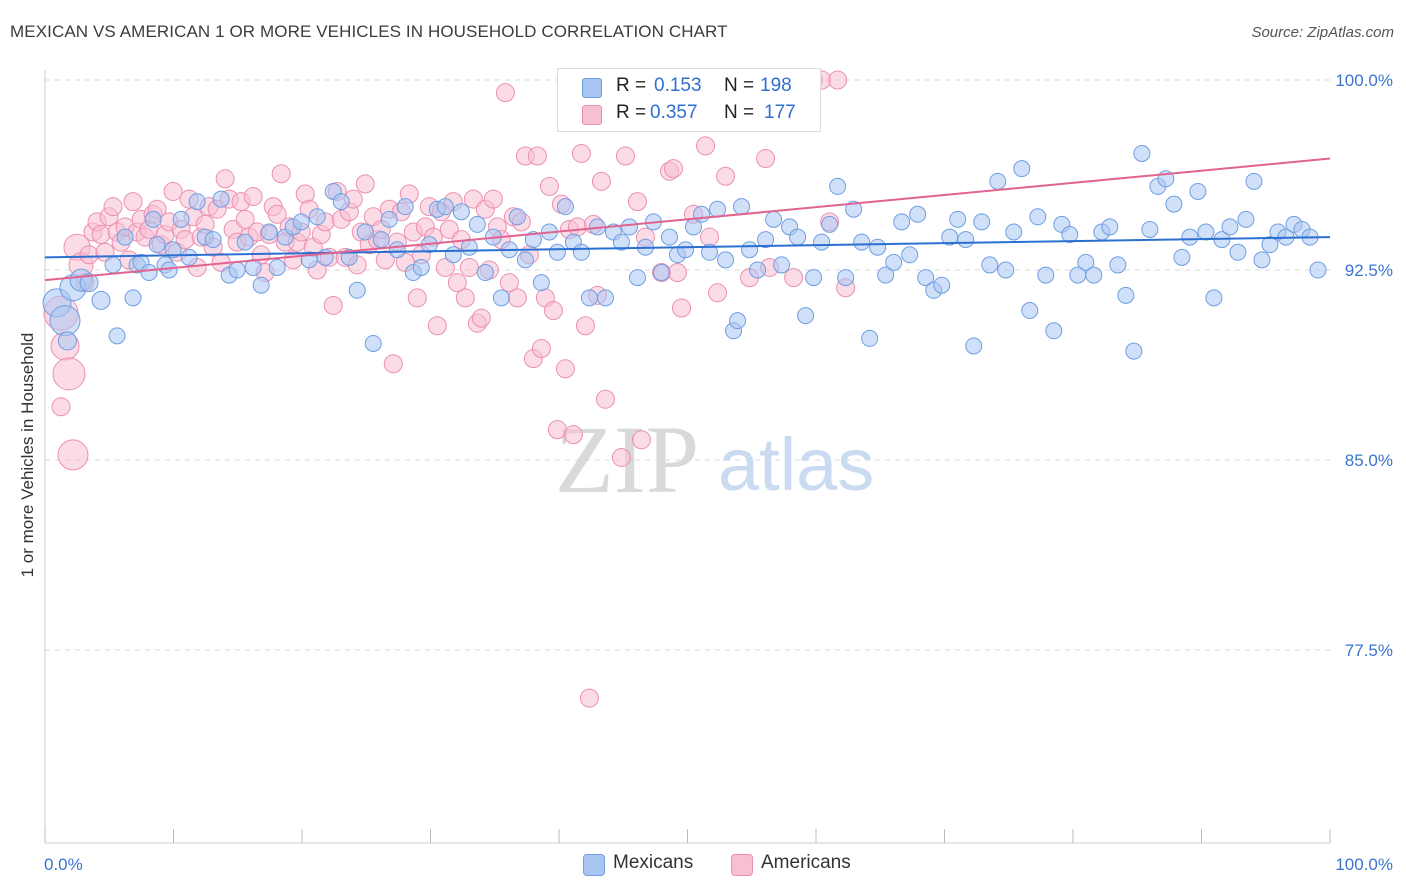 The width and height of the screenshot is (1406, 892). What do you see at coordinates (689, 100) in the screenshot?
I see `stats-legend: R = 0.153 N = 198 R = 0.357 N = 177` at bounding box center [689, 100].